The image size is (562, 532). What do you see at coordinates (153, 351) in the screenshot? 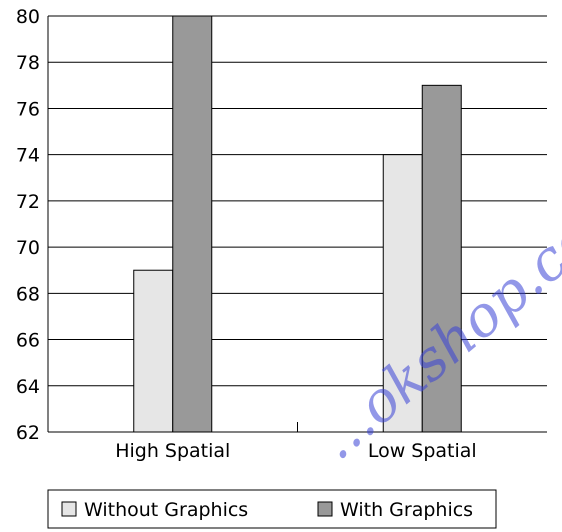
I see `bar-without-graphics-high-spatial` at bounding box center [153, 351].